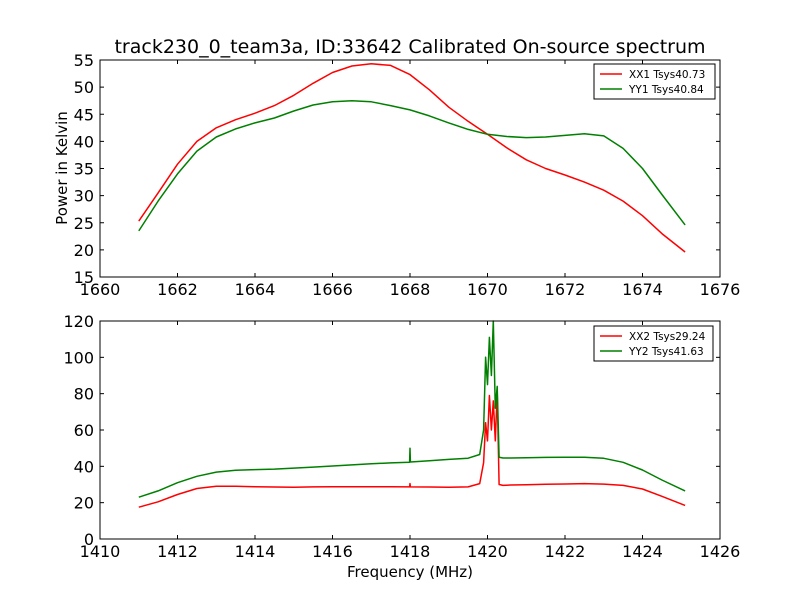  What do you see at coordinates (84, 223) in the screenshot?
I see `y-tick-label: 25` at bounding box center [84, 223].